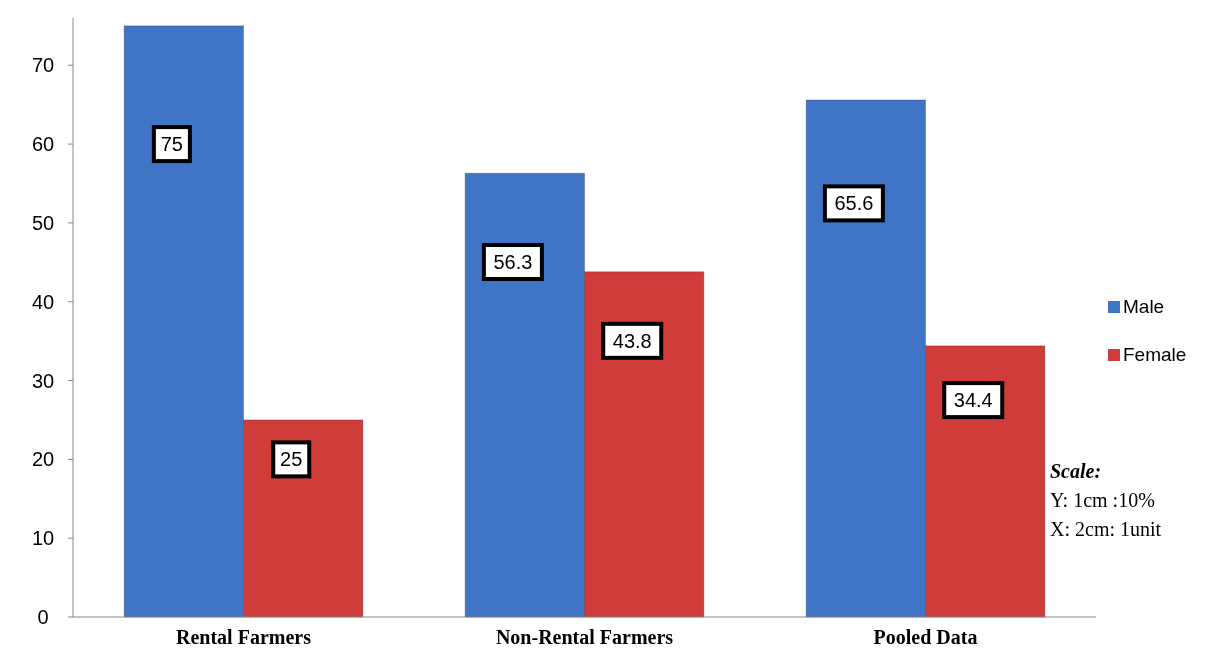 Image resolution: width=1221 pixels, height=654 pixels. What do you see at coordinates (1144, 306) in the screenshot?
I see `legend-label: Male` at bounding box center [1144, 306].